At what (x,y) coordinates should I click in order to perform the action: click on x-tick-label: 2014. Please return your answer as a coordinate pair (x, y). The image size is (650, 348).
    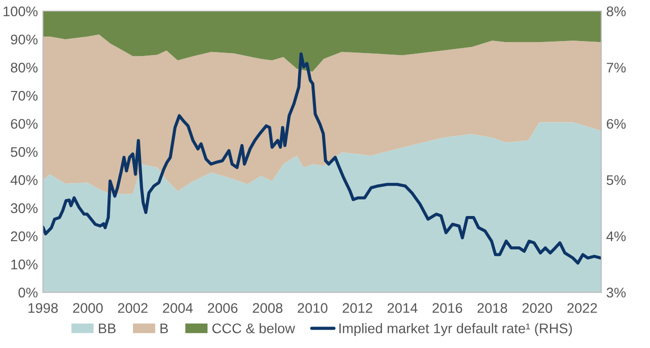
    Looking at the image, I should click on (403, 308).